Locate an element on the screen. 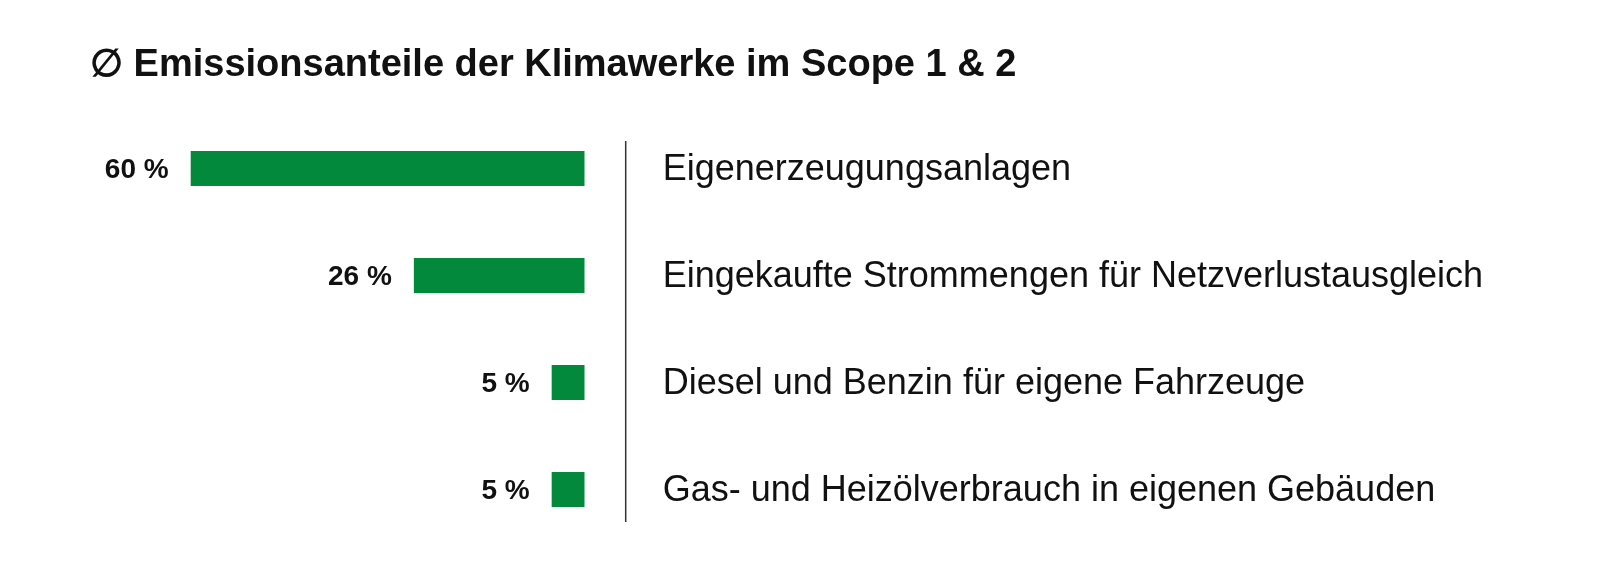 This screenshot has height=570, width=1600. y-tick-label: Gas- und Heizölverbrauch in eigenen Gebäuden is located at coordinates (1049, 489).